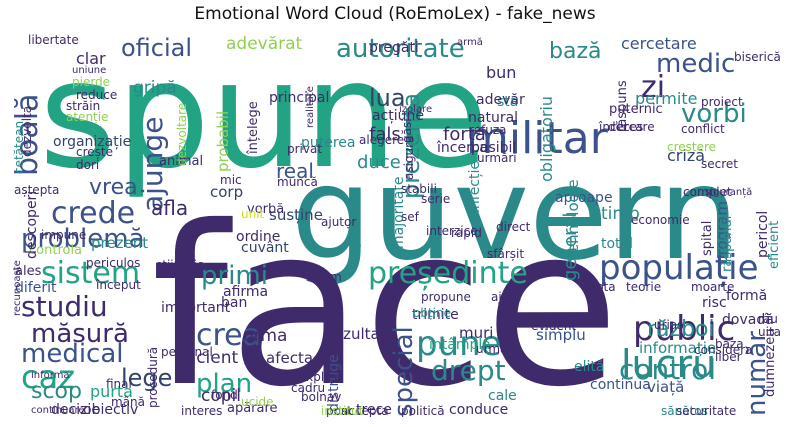 The height and width of the screenshot is (427, 790). What do you see at coordinates (387, 98) in the screenshot?
I see `word-cloud-word: lua` at bounding box center [387, 98].